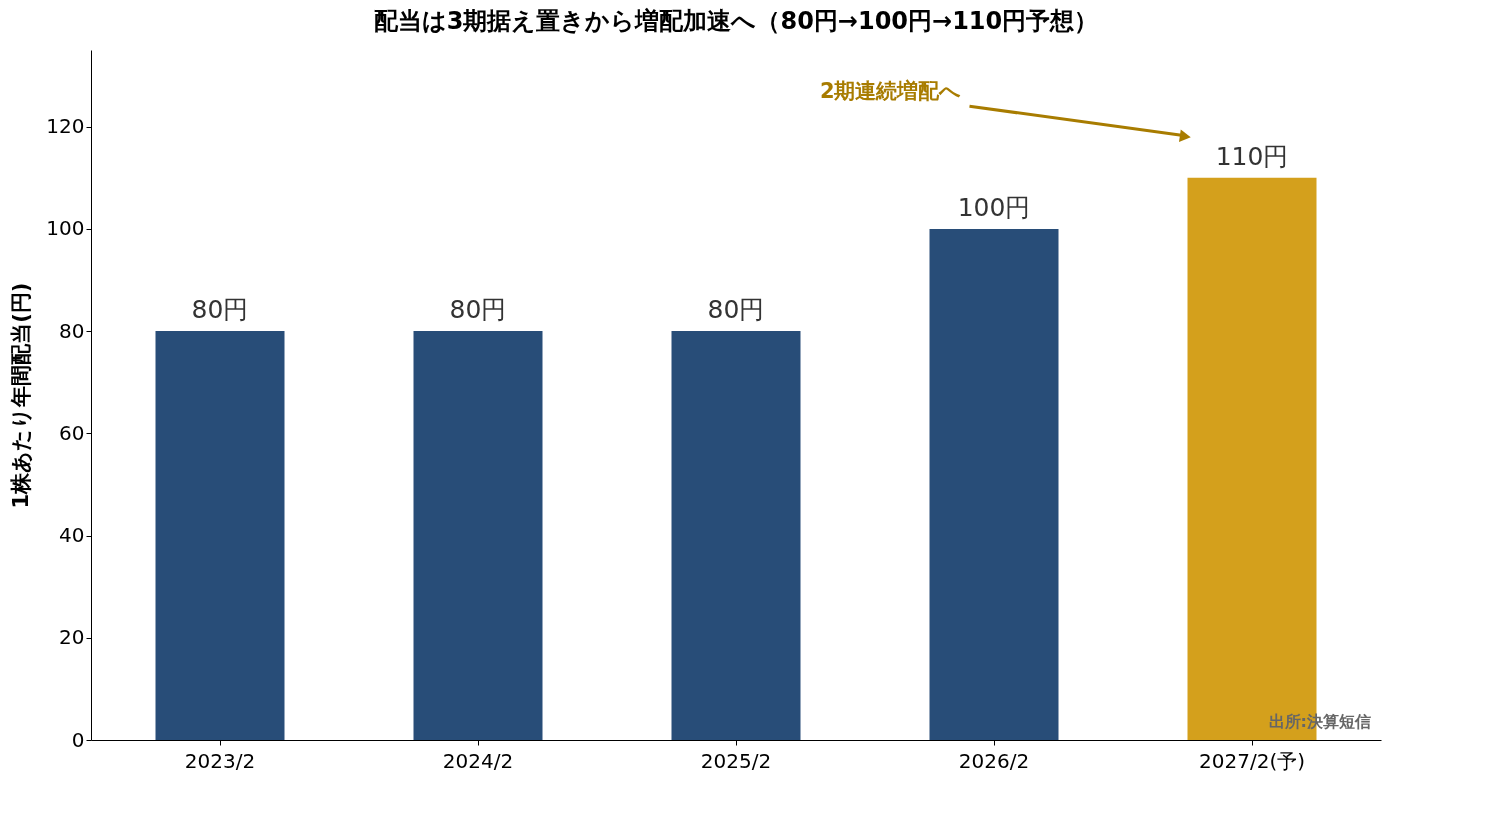  What do you see at coordinates (736, 21) in the screenshot?
I see `chart-title: 配当は3期据え置きから増配加速へ（80円→100円→110円予想）` at bounding box center [736, 21].